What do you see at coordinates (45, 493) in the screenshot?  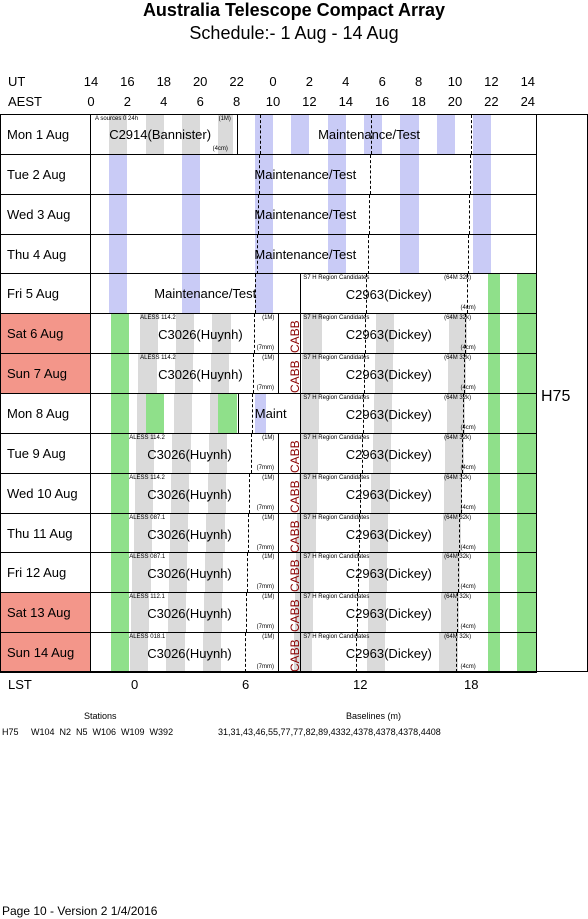 I see `row-day-label: Wed 10 Aug` at bounding box center [45, 493].